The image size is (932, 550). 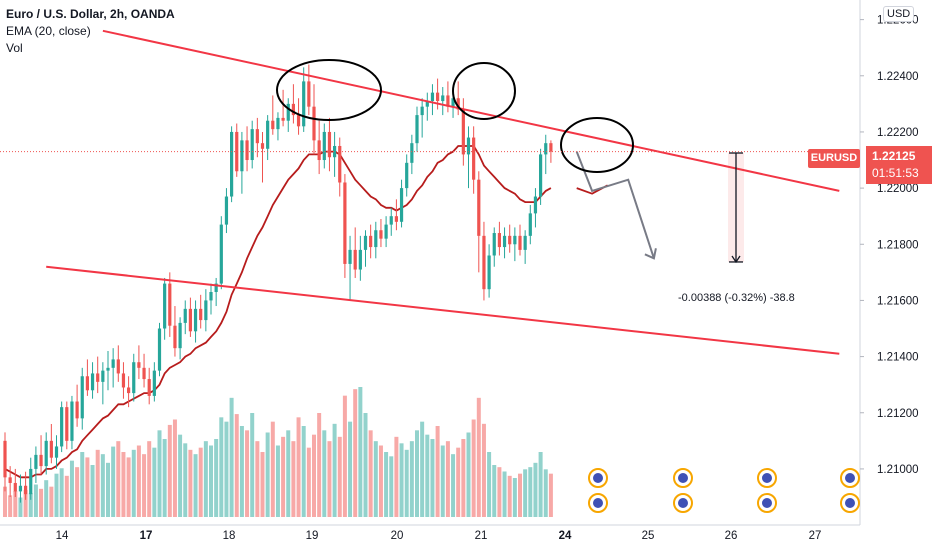 I want to click on currency-button: USD, so click(x=899, y=14).